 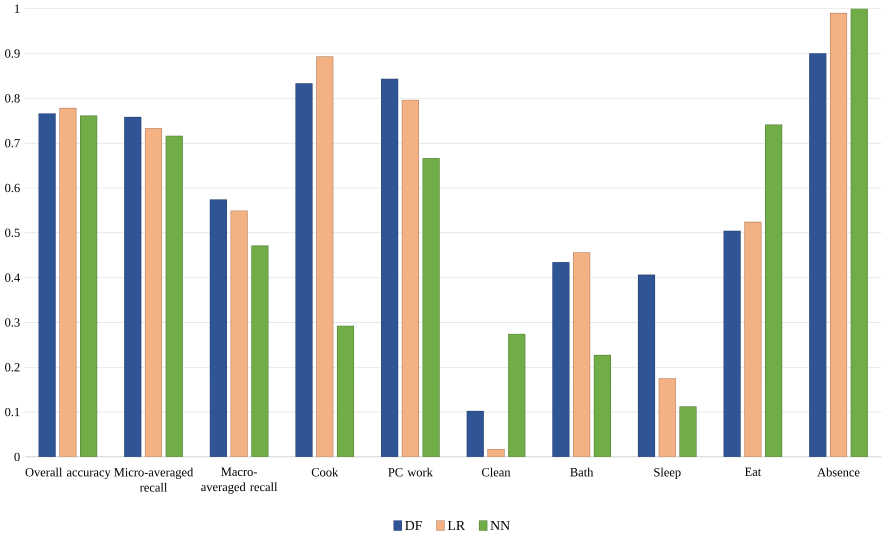 I want to click on x-tick-label: Bath, so click(x=582, y=472).